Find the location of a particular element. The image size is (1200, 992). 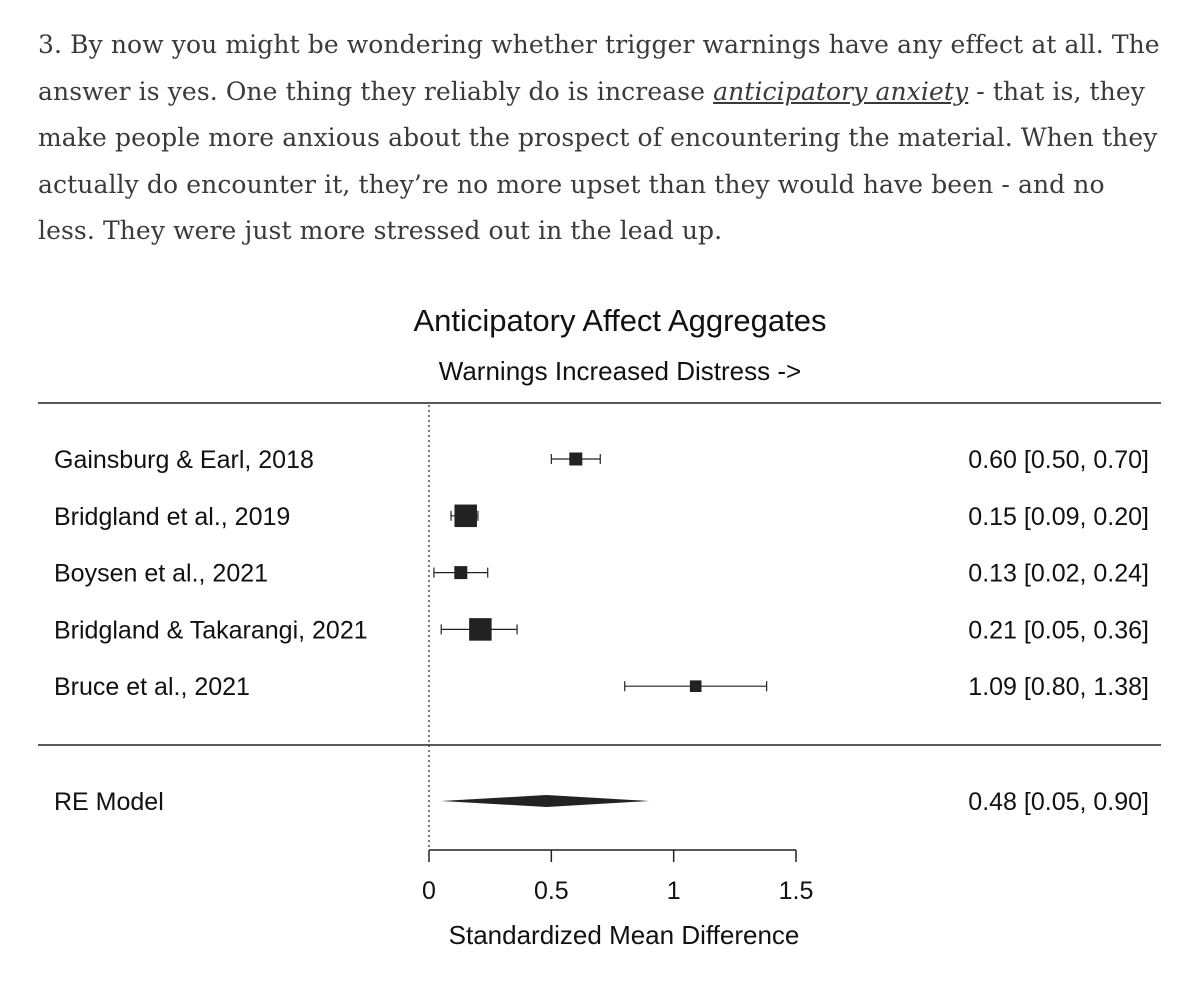

summary-row: RE Model 0.48 [0.05, 0.90] is located at coordinates (601, 802).